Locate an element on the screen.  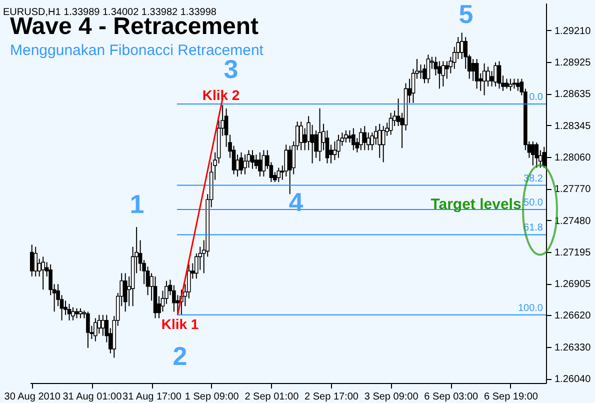
y-tick-label: 1.28635 is located at coordinates (573, 94).